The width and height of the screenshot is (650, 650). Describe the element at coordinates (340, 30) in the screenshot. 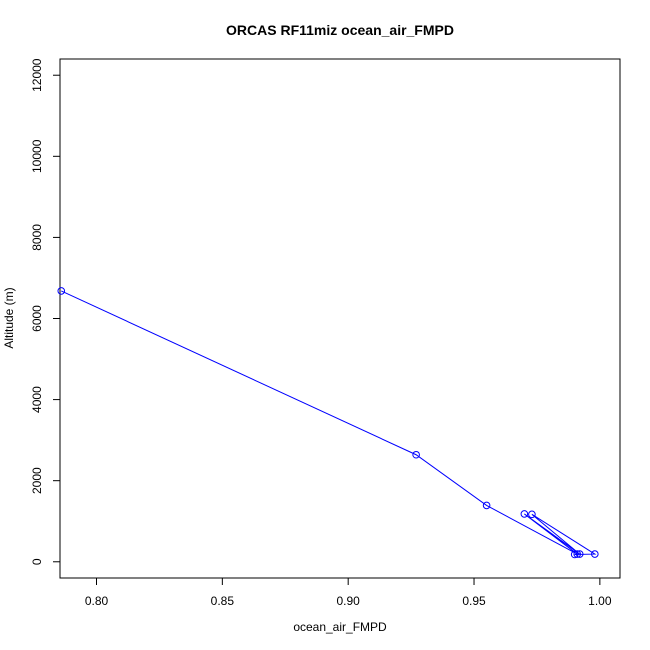

I see `chart-title: ORCAS RF11miz ocean_air_FMPD` at that location.